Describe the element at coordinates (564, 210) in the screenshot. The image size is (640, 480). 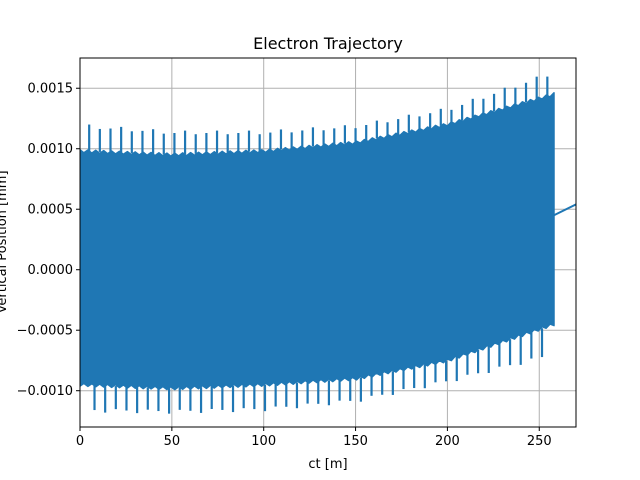
I see `trajectory-tail` at that location.